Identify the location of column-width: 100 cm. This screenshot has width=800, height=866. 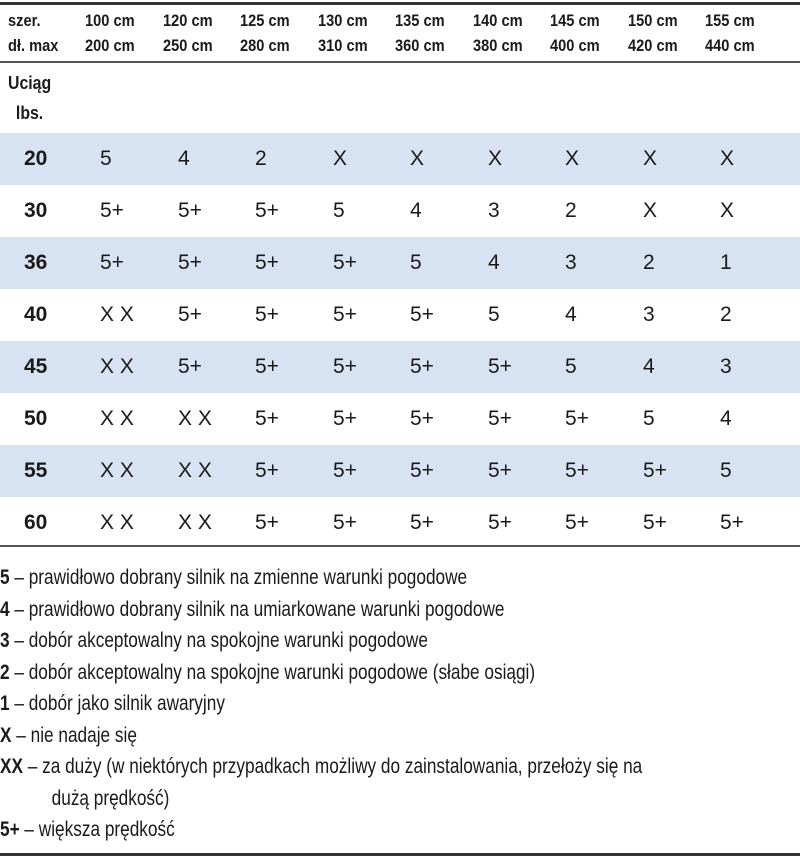
(110, 20).